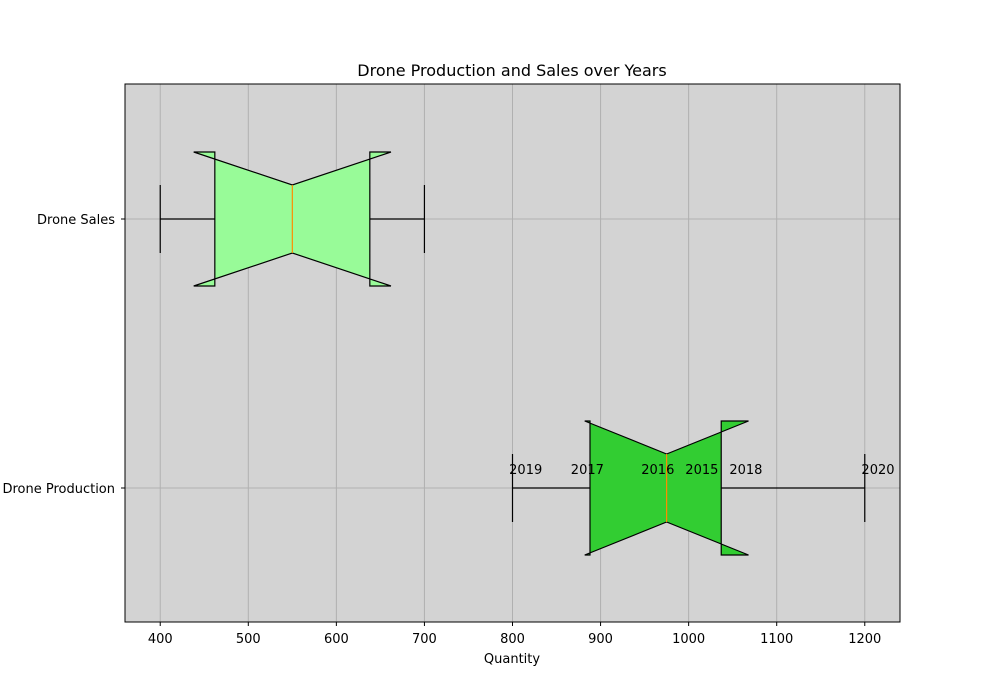 Image resolution: width=1000 pixels, height=700 pixels. I want to click on x-tick-label: 400, so click(160, 639).